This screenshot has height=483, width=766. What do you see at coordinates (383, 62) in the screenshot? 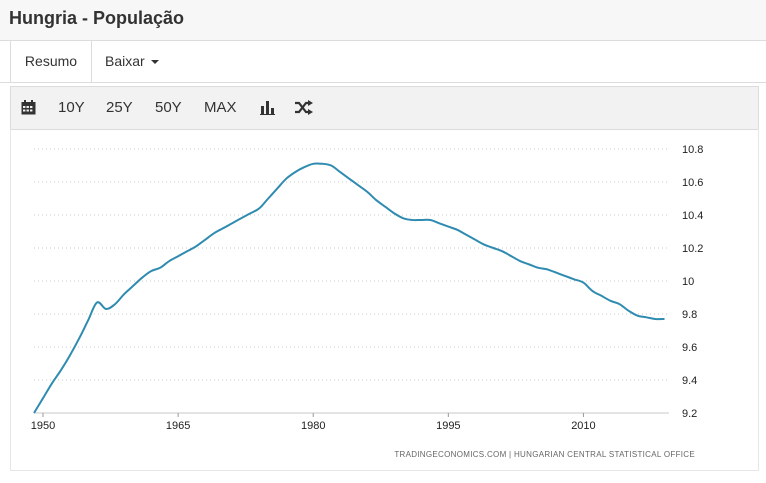
I see `tab-bar: Resumo Baixar` at bounding box center [383, 62].